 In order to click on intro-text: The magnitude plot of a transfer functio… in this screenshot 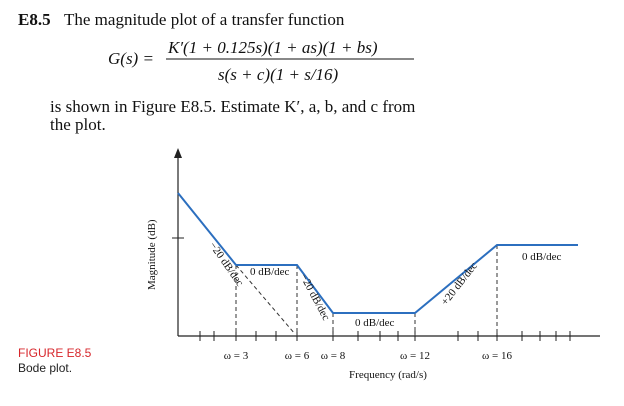, I will do `click(204, 19)`.